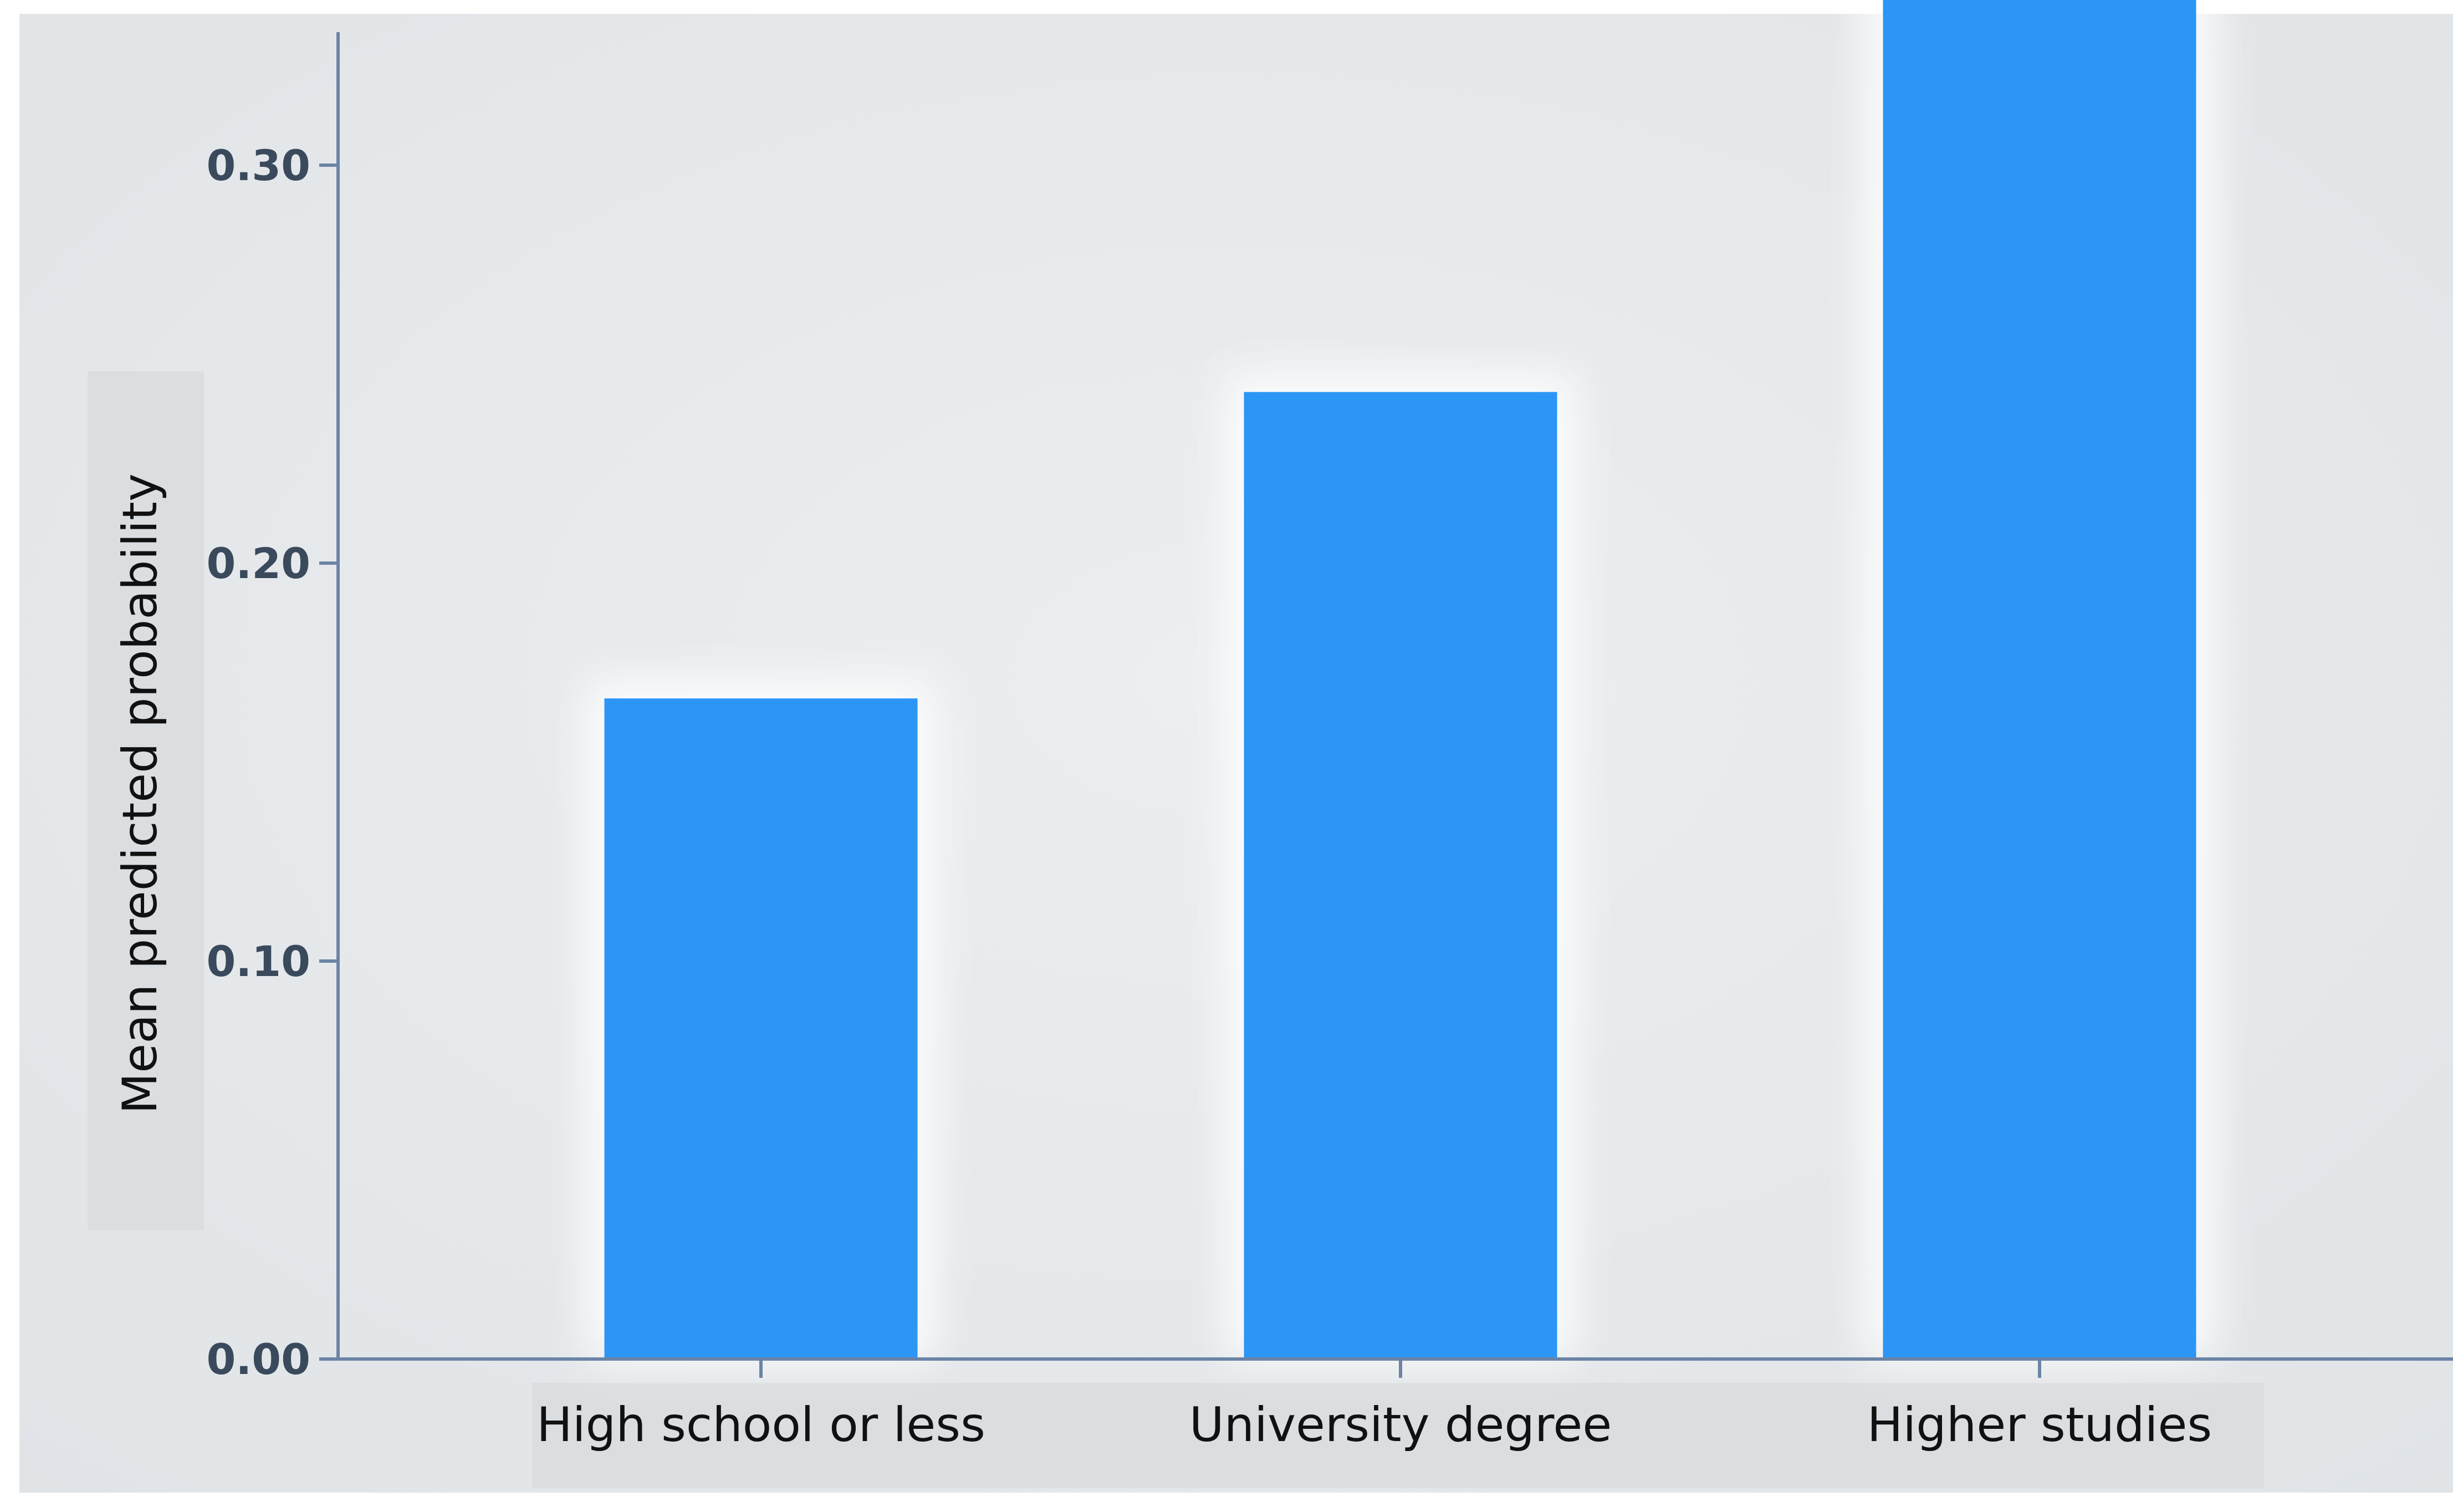 This screenshot has height=1512, width=2453. What do you see at coordinates (140, 793) in the screenshot?
I see `y-axis-title: Mean predicted probability` at bounding box center [140, 793].